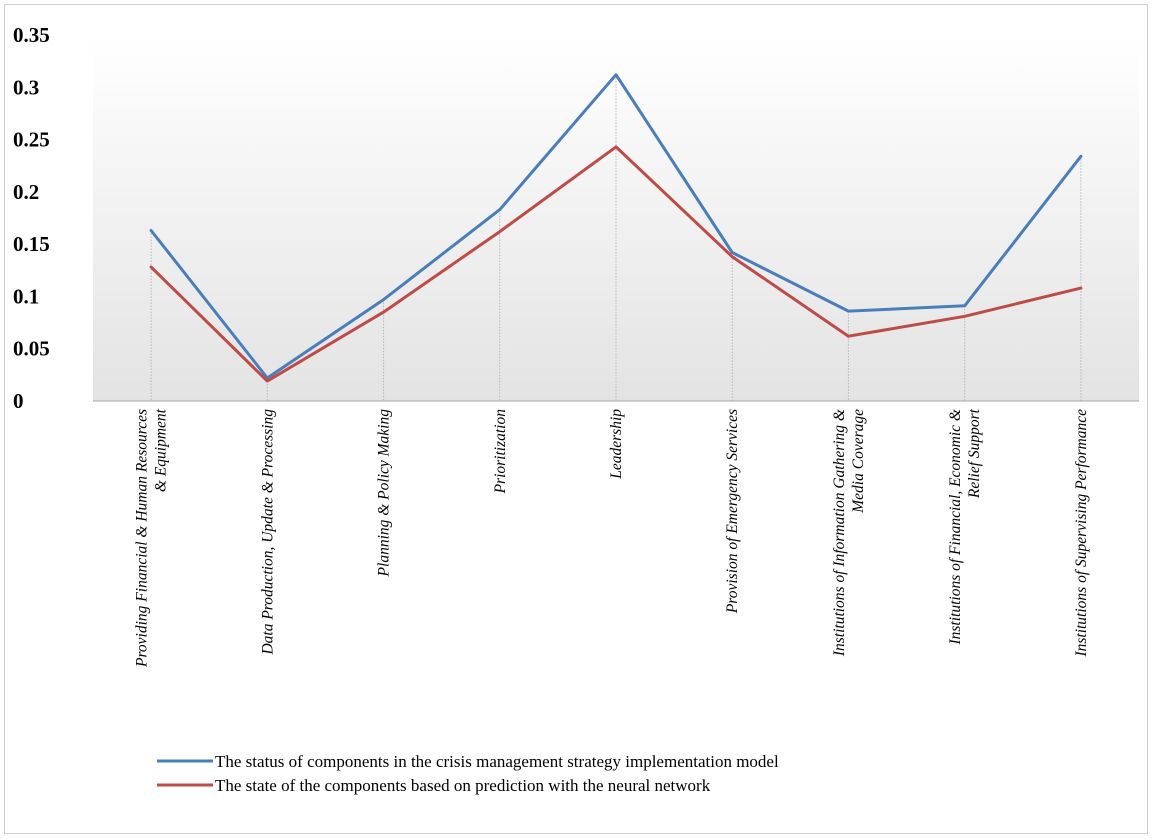 This screenshot has width=1153, height=839. What do you see at coordinates (732, 511) in the screenshot?
I see `x-tick-label: Provision of Emergency Services` at bounding box center [732, 511].